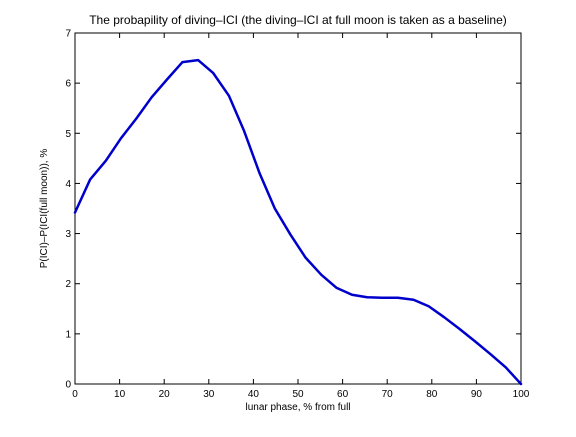 Image resolution: width=576 pixels, height=437 pixels. What do you see at coordinates (297, 407) in the screenshot?
I see `x-axis-label: lunar phase, % from full` at bounding box center [297, 407].